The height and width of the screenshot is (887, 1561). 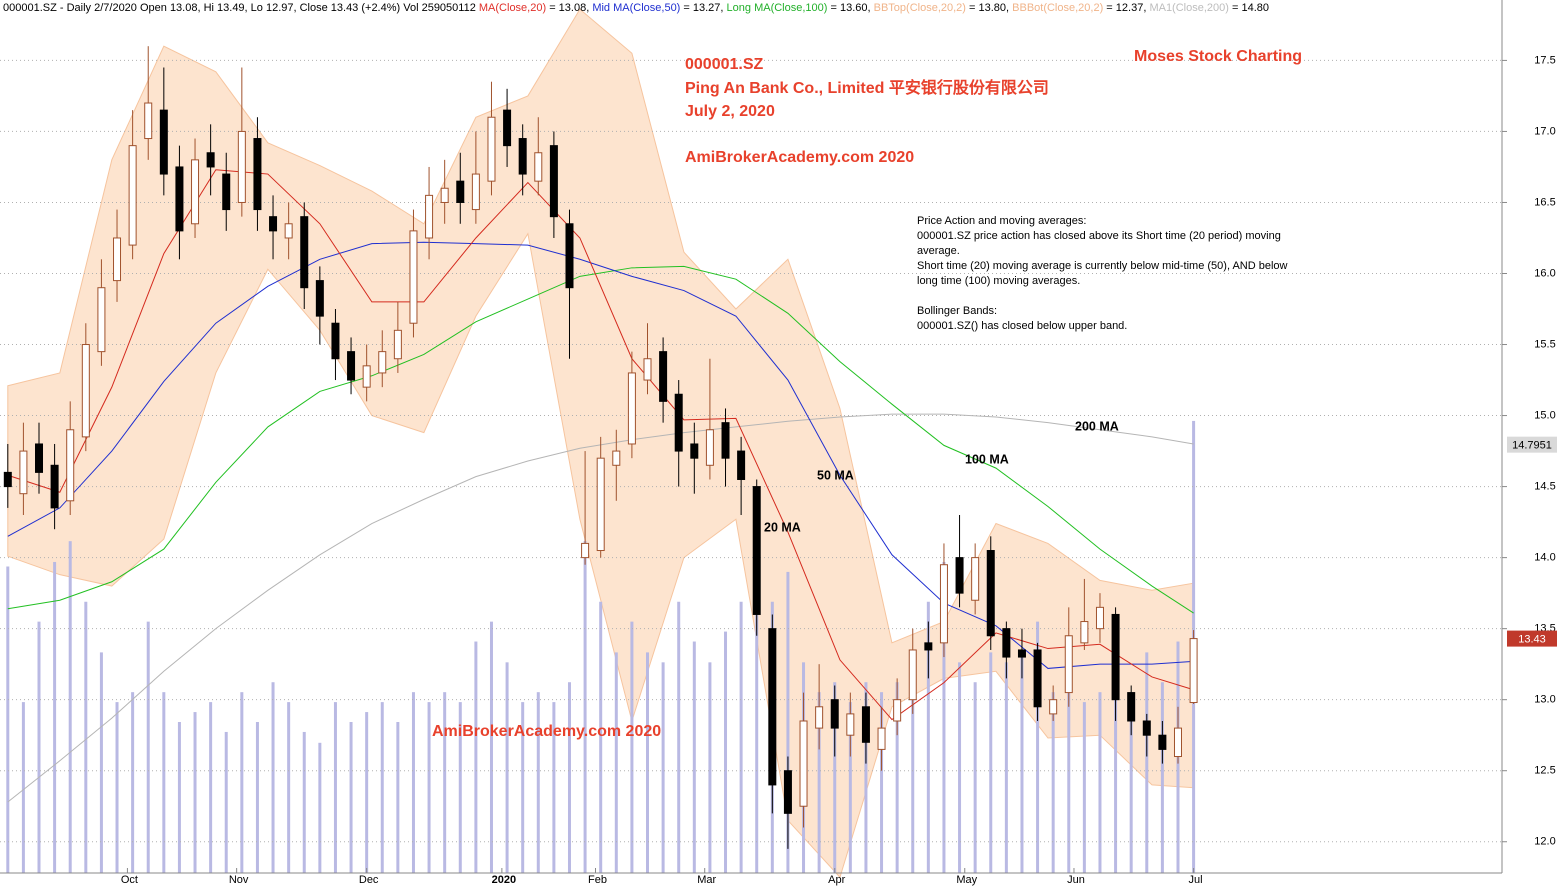 What do you see at coordinates (1544, 202) in the screenshot?
I see `y-tick-label: 16.5` at bounding box center [1544, 202].